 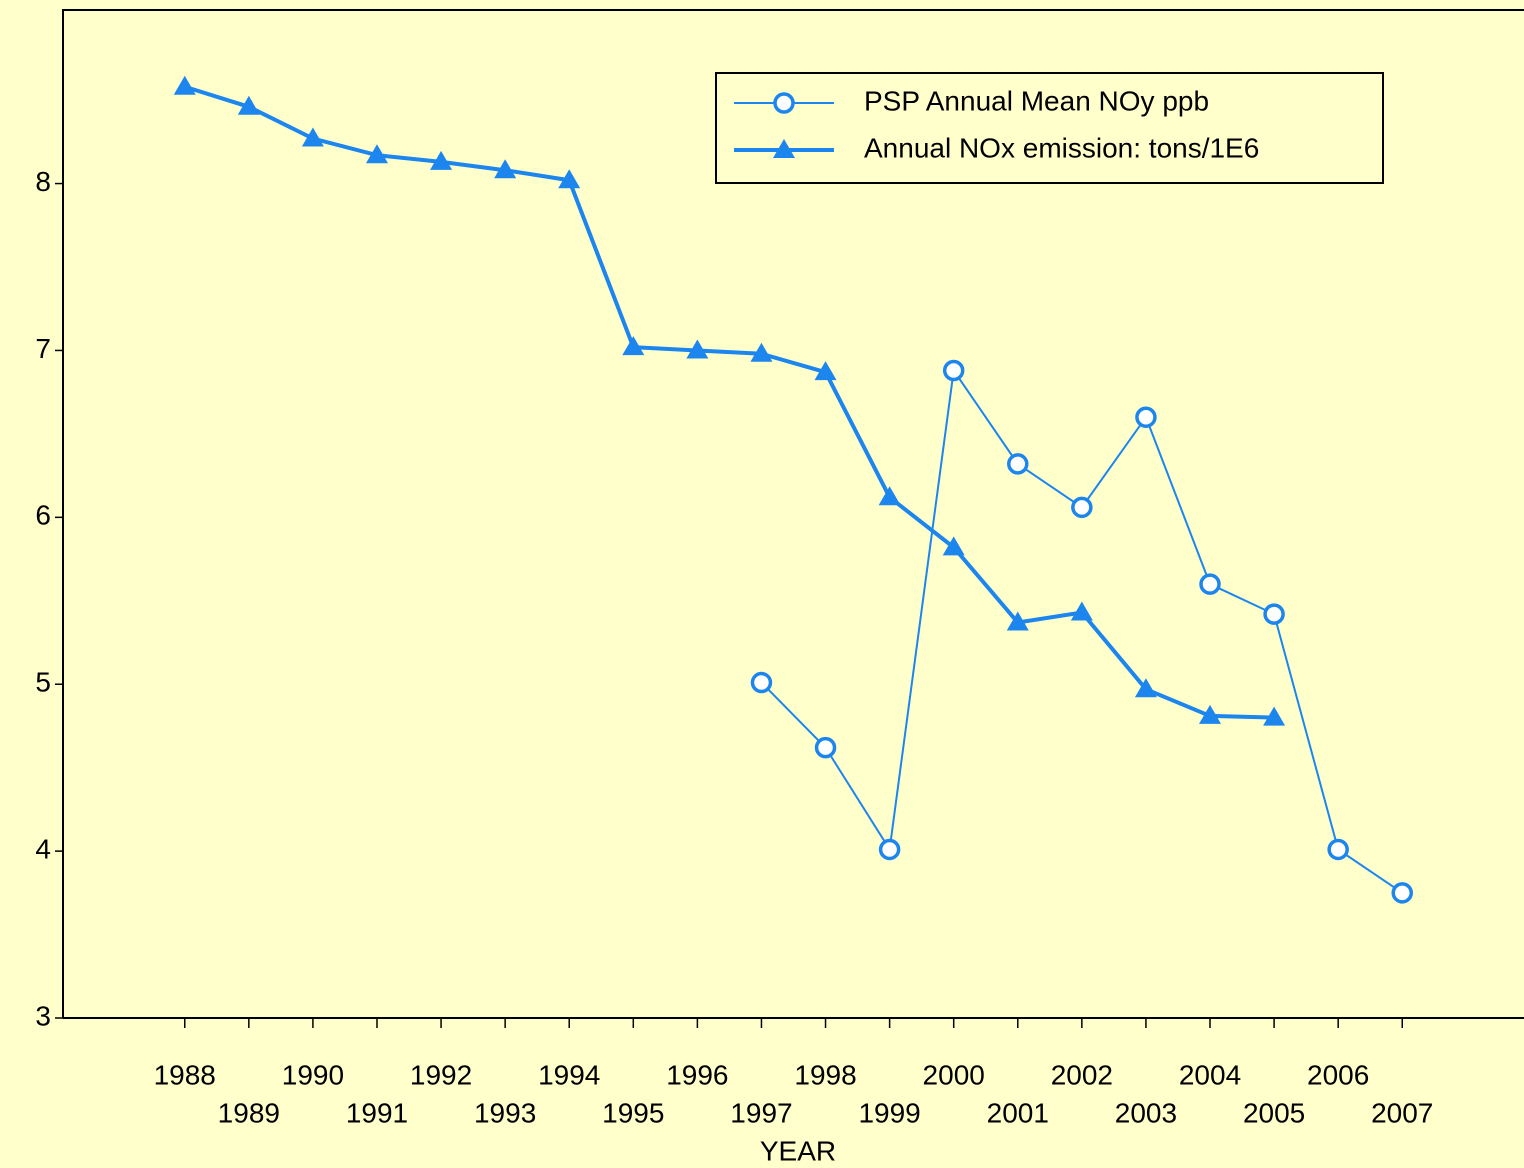 I want to click on x-axis-title: YEAR, so click(x=798, y=1150).